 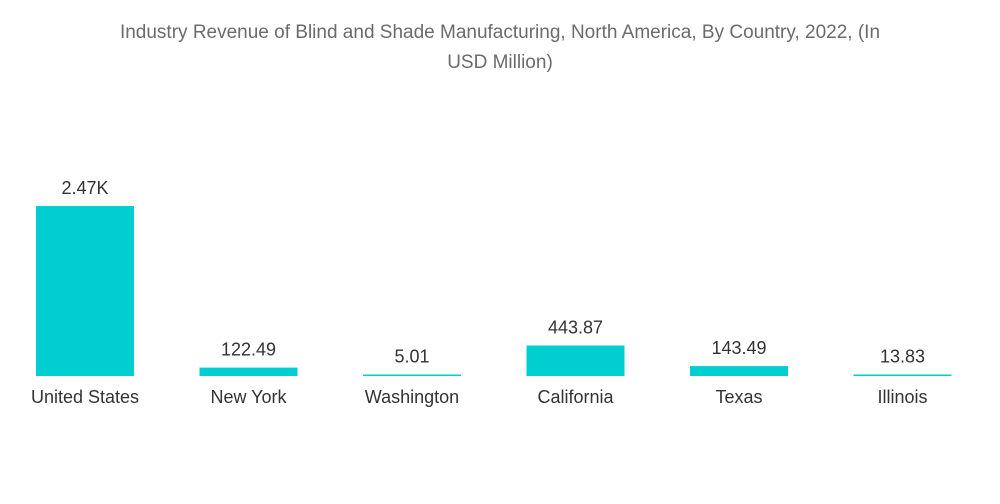 What do you see at coordinates (500, 62) in the screenshot?
I see `chart-title-line-2: USD Million)` at bounding box center [500, 62].